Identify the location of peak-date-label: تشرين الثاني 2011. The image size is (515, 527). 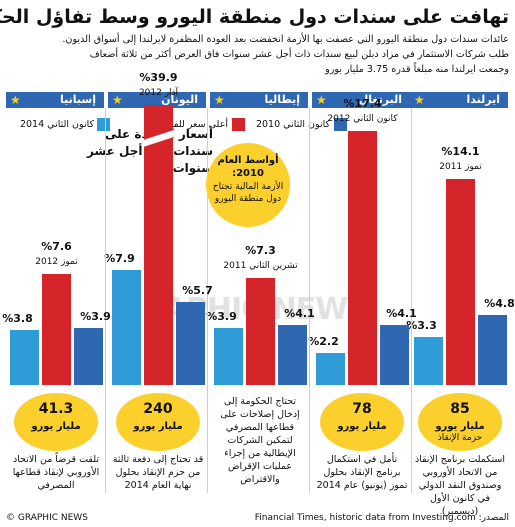
(260, 266).